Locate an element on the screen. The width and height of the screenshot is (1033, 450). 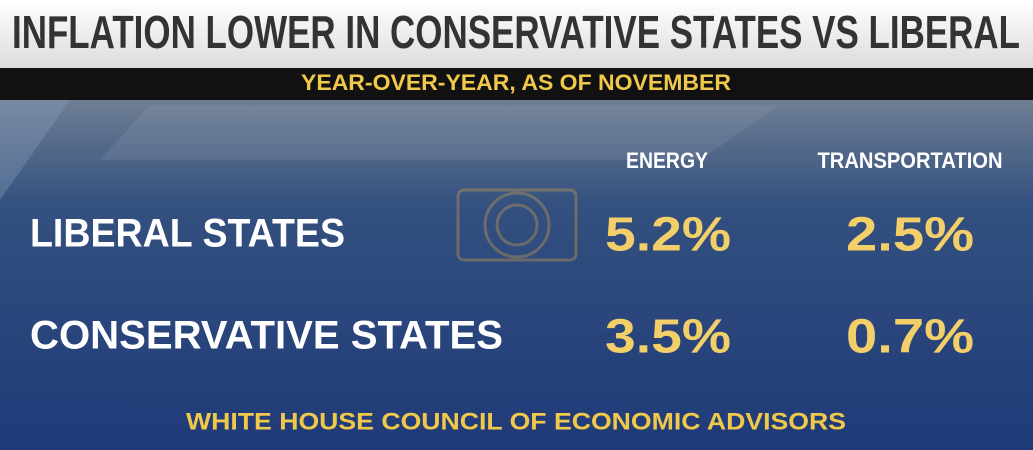
subtitle: YEAR-OVER-YEAR, AS OF NOVEMBER is located at coordinates (516, 82).